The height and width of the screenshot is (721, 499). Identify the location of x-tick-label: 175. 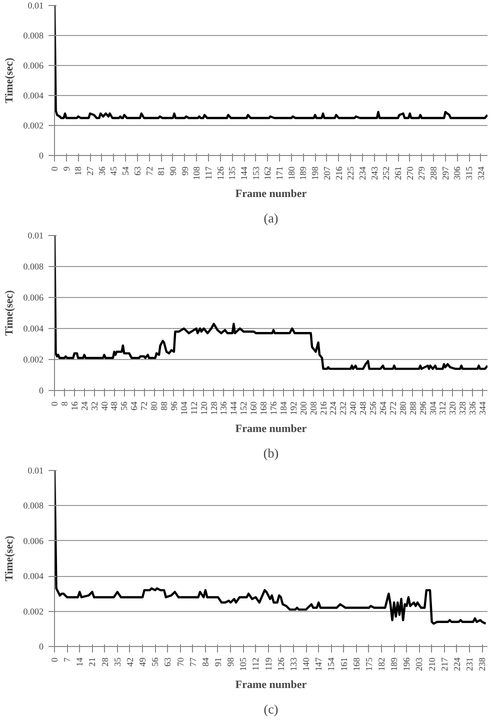
(369, 664).